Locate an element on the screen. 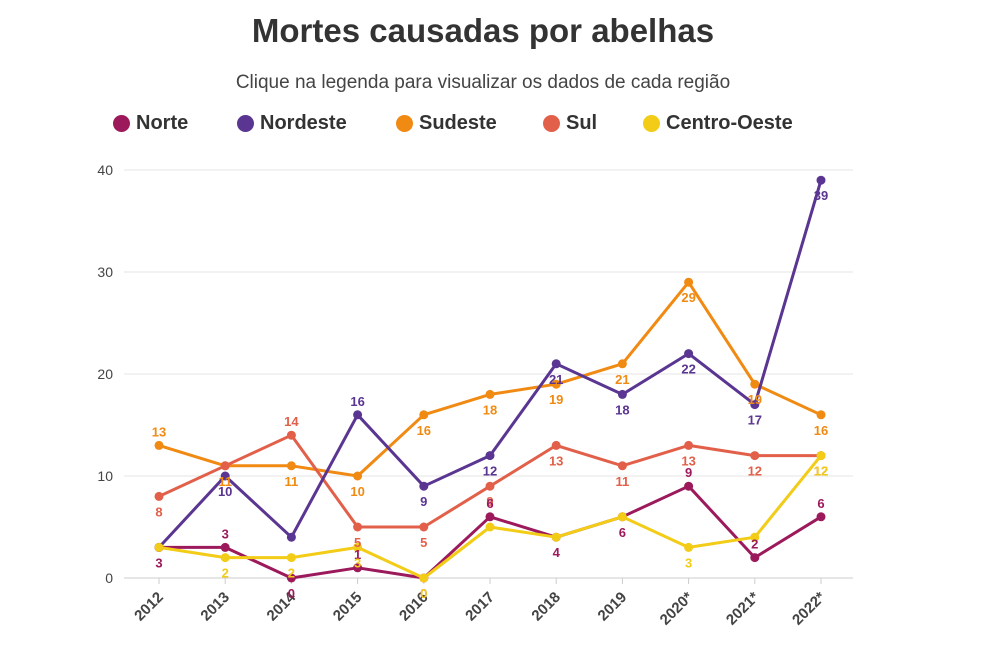 This screenshot has width=1005, height=659. point-sul-2017 is located at coordinates (490, 486).